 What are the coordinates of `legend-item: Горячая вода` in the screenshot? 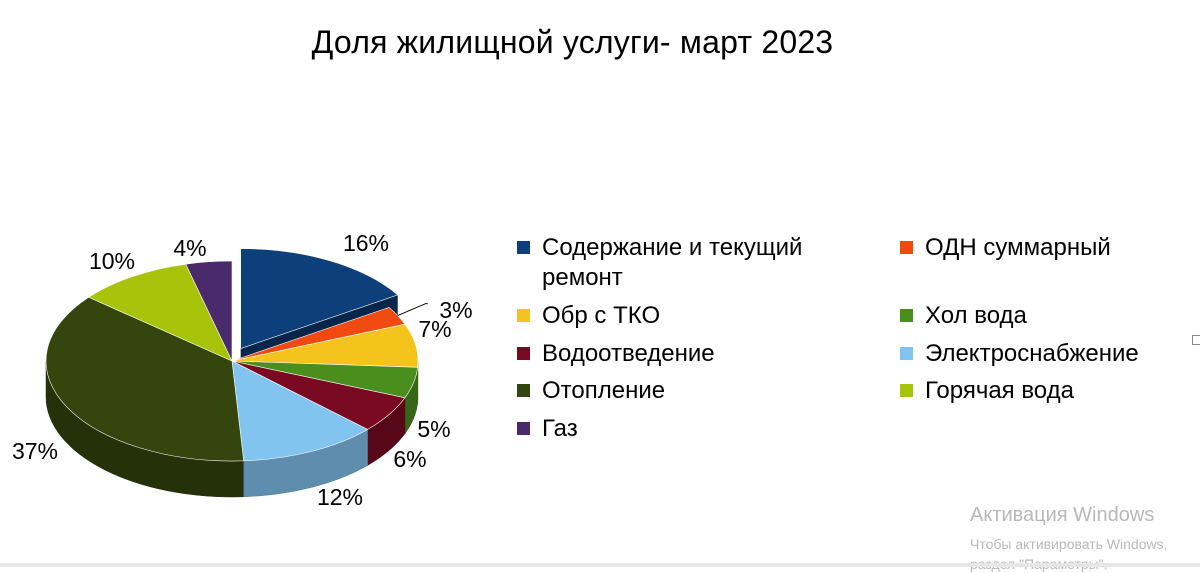 It's located at (1040, 391).